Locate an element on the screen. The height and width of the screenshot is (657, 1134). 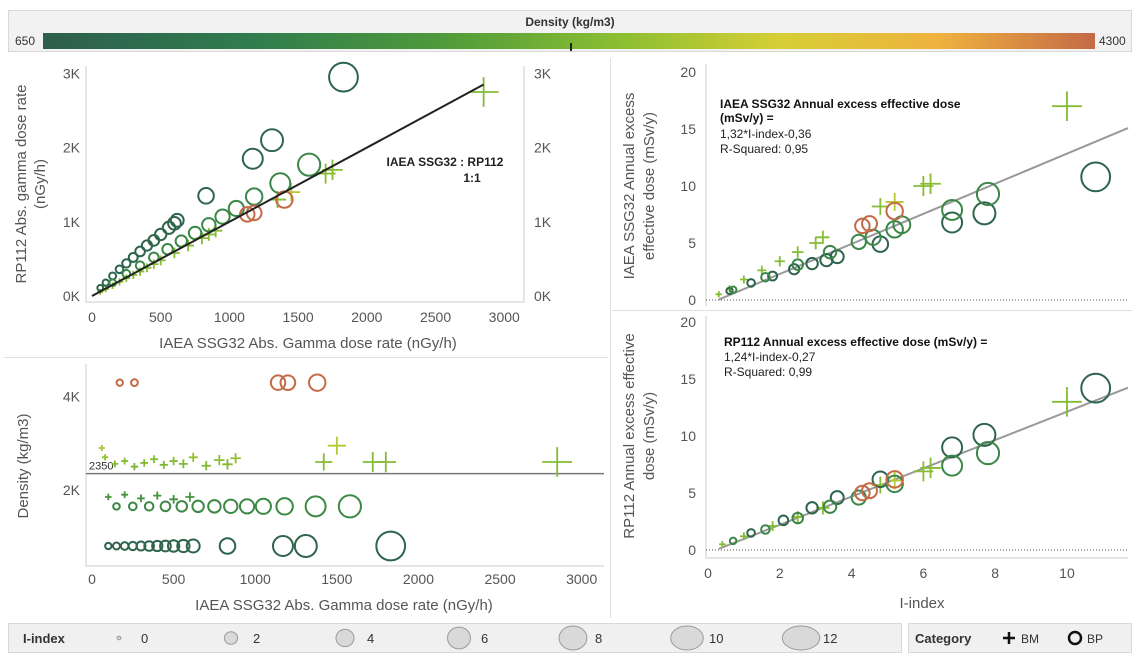
c4-eq-line2: 1,24*I-index-0,27 is located at coordinates (770, 357).